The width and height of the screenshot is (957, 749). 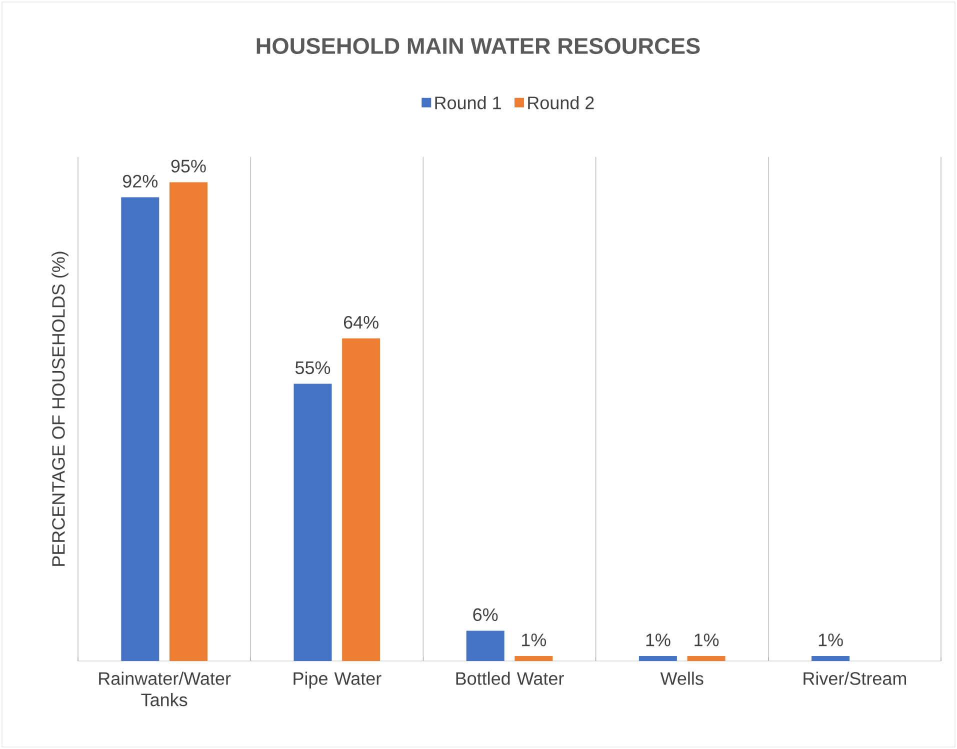 I want to click on data-label: 55%, so click(x=312, y=367).